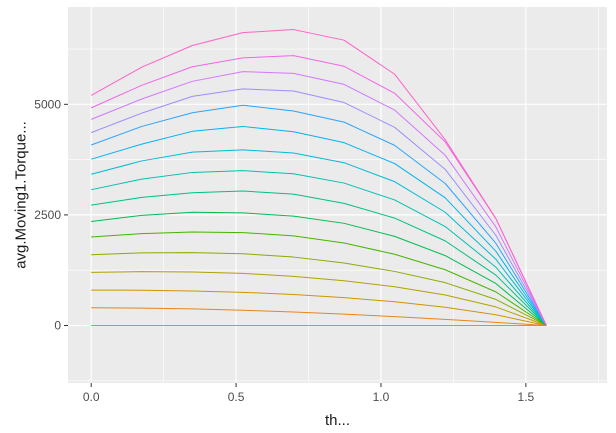 The image size is (616, 433). What do you see at coordinates (236, 397) in the screenshot?
I see `x-tick-label: 0.5` at bounding box center [236, 397].